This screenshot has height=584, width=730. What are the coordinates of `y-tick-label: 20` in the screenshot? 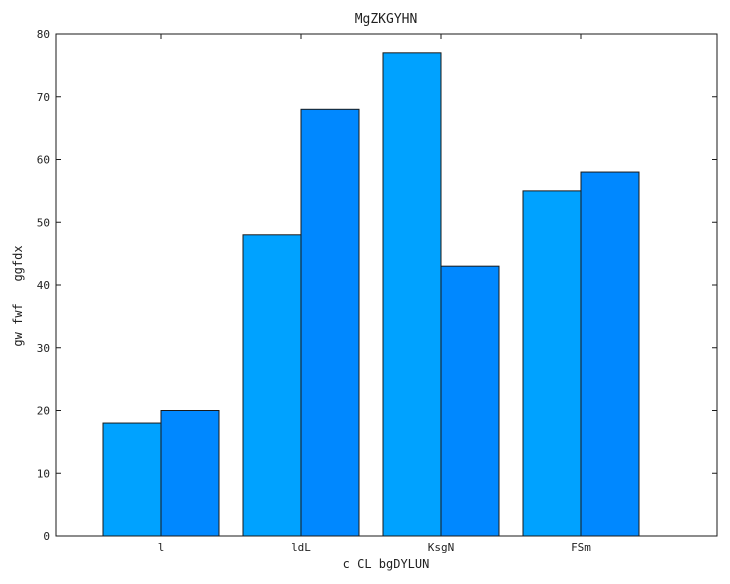 It's located at (43, 411).